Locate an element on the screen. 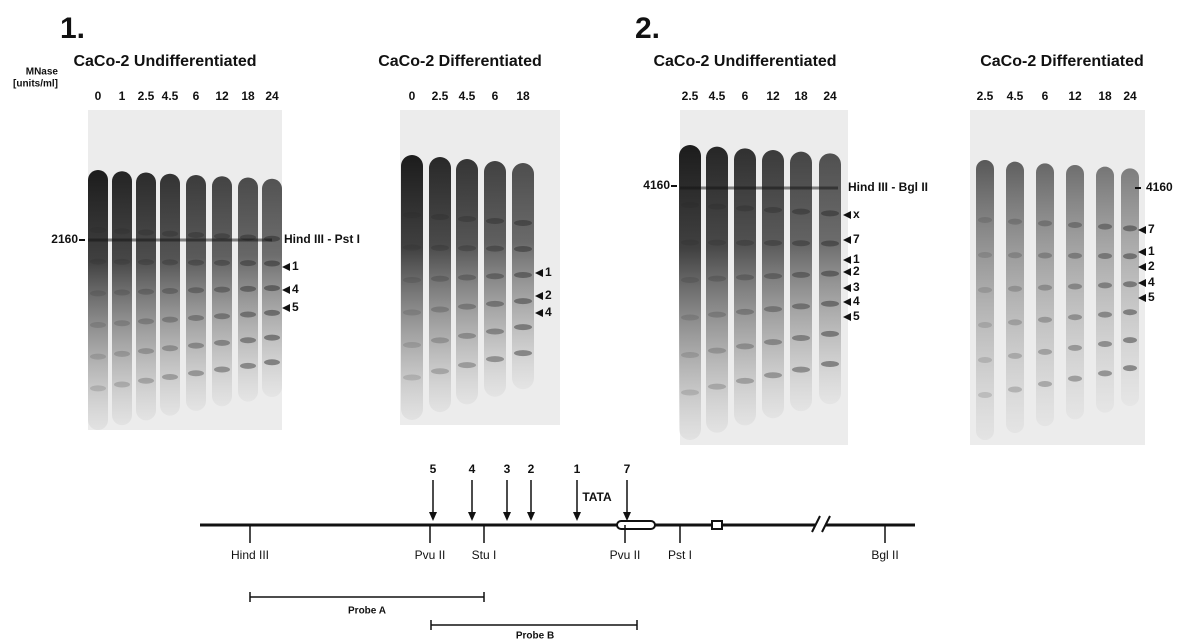  site-number: 4 is located at coordinates (472, 469).